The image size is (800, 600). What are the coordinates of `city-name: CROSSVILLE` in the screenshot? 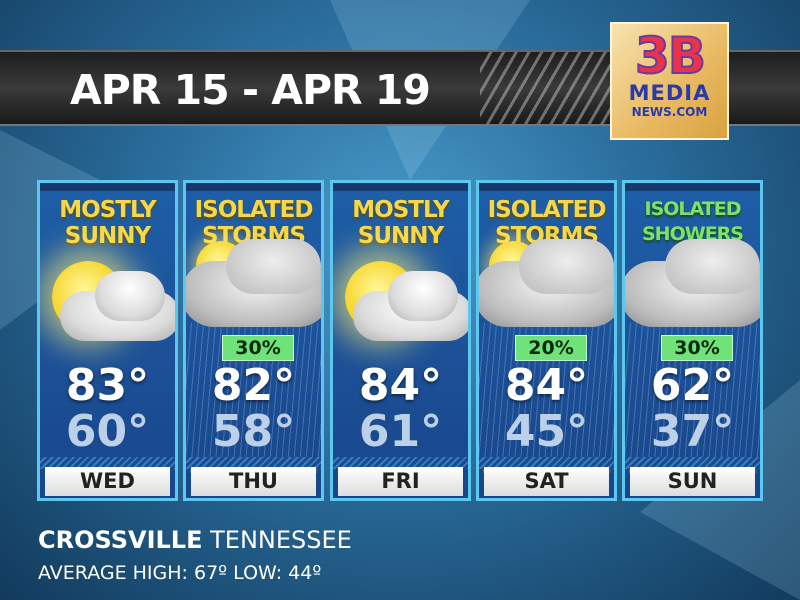 It's located at (120, 540).